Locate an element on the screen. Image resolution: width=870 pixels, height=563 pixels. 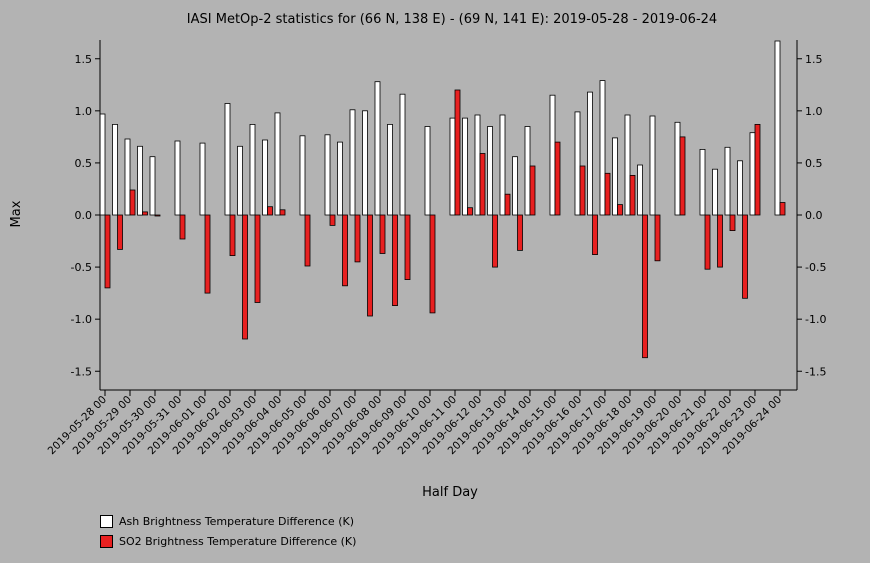
y-tick-label-left: 1.5 is located at coordinates (84, 59).